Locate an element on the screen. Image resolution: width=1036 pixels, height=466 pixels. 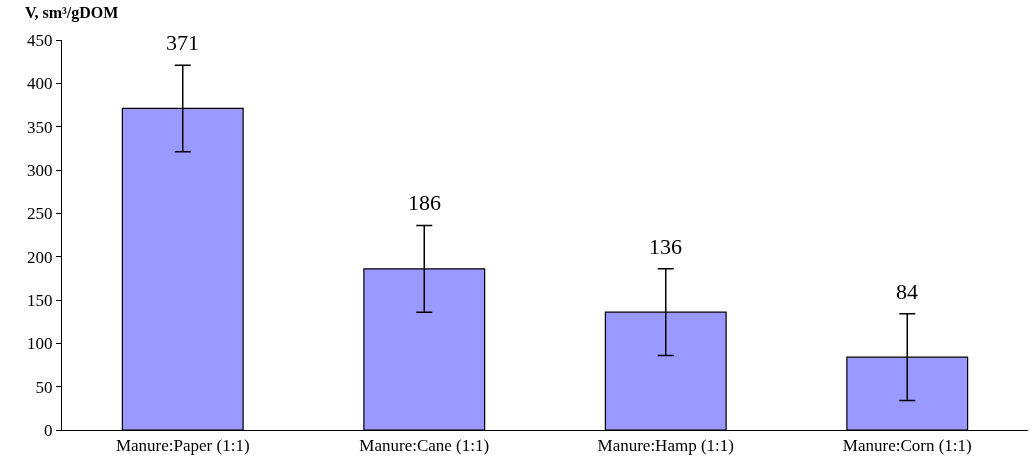
y-tick-label: 0 is located at coordinates (48, 430).